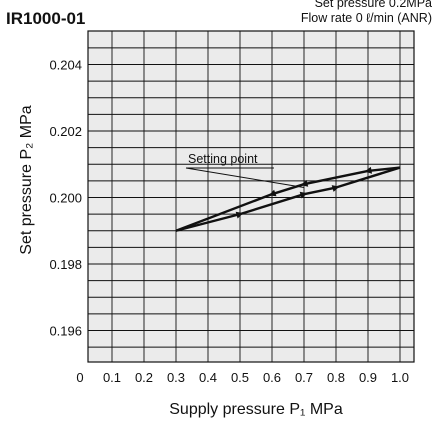 This screenshot has width=442, height=423. Describe the element at coordinates (65, 264) in the screenshot. I see `y-tick-label-1: 0.198` at that location.